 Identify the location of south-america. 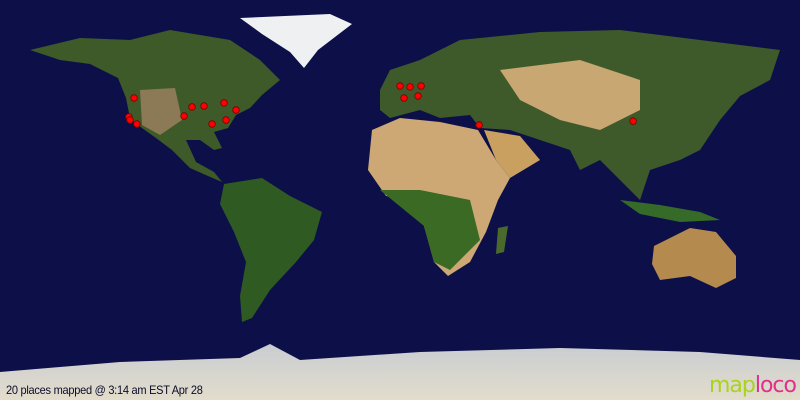
(271, 250).